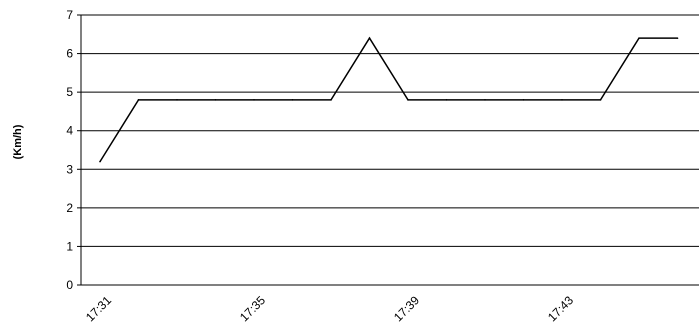 This screenshot has width=699, height=329. Describe the element at coordinates (252, 308) in the screenshot. I see `x-tick-label: 17:35` at that location.